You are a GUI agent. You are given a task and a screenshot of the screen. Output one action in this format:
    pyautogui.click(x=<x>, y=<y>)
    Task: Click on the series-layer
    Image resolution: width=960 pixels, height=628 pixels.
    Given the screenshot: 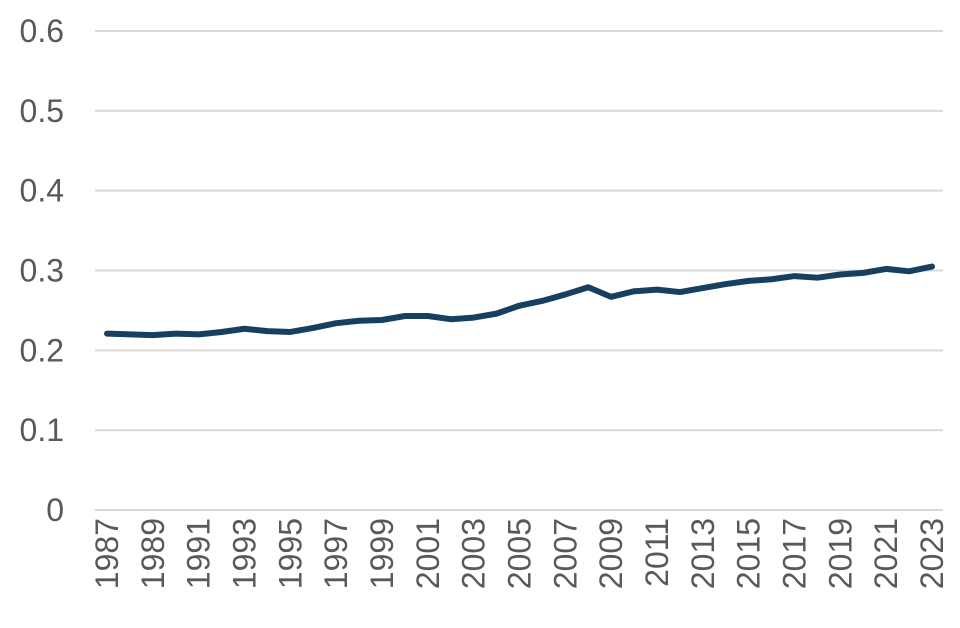 What is the action you would take?
    pyautogui.click(x=519, y=301)
    